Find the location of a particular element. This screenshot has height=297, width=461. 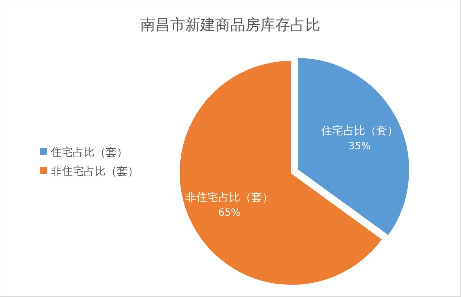

legend-label: 非住宅占比（套） is located at coordinates (95, 171).